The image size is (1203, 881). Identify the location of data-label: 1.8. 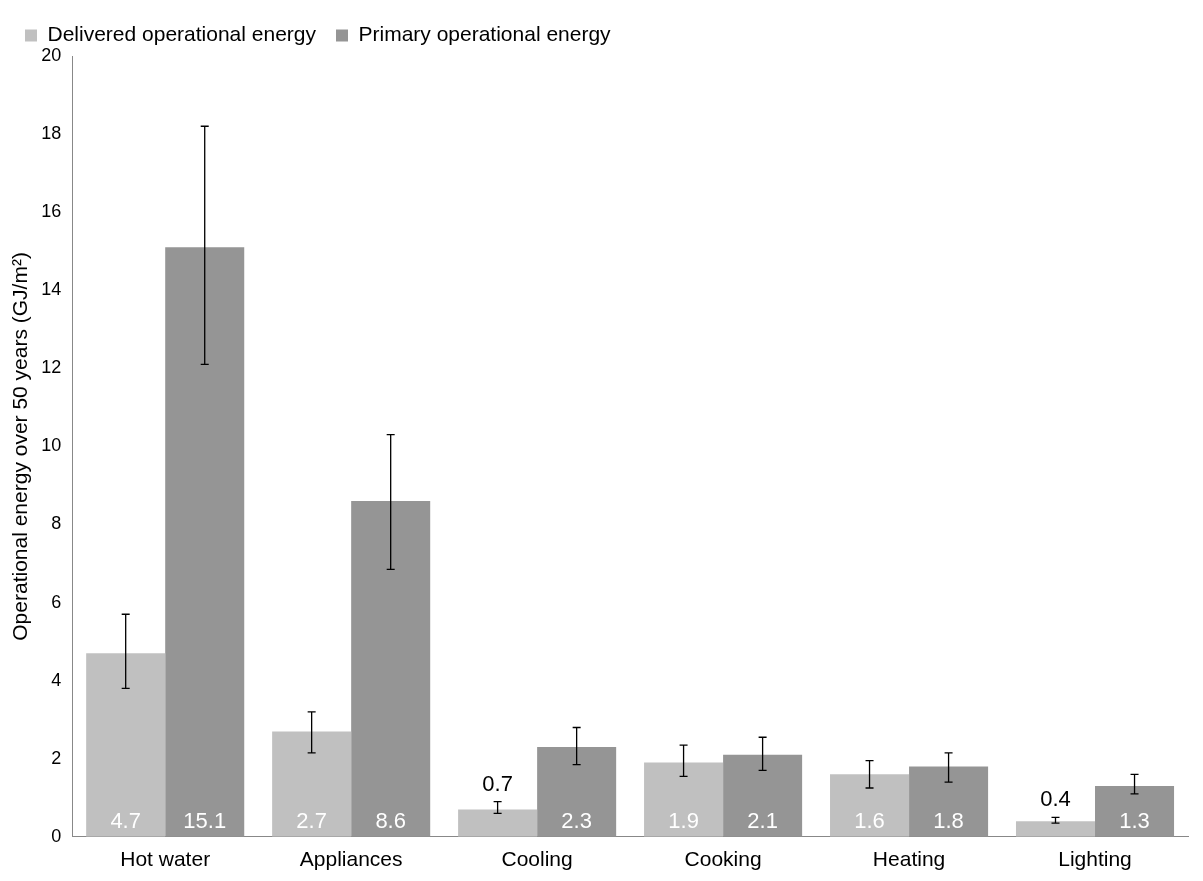
(948, 820).